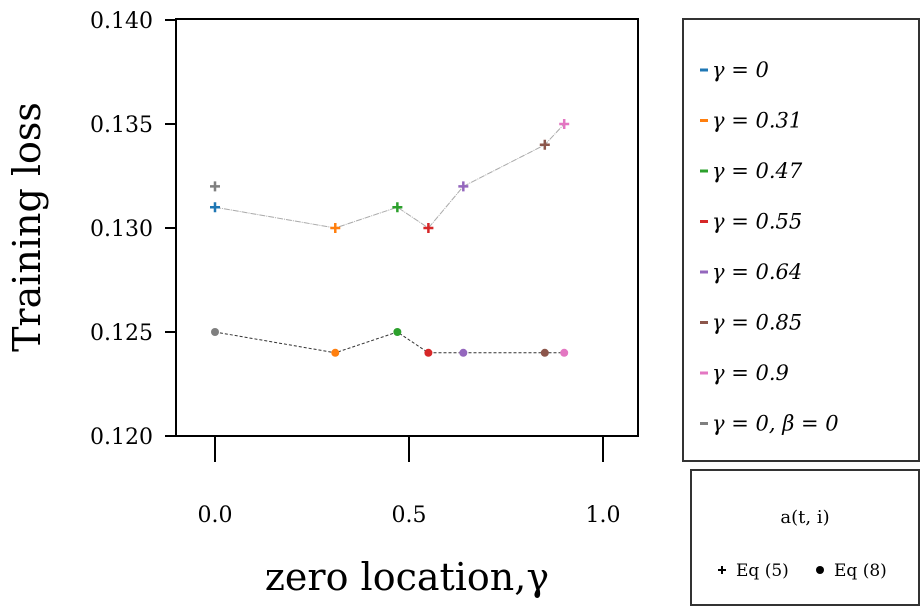  I want to click on x-tick-label: 0.0, so click(215, 515).